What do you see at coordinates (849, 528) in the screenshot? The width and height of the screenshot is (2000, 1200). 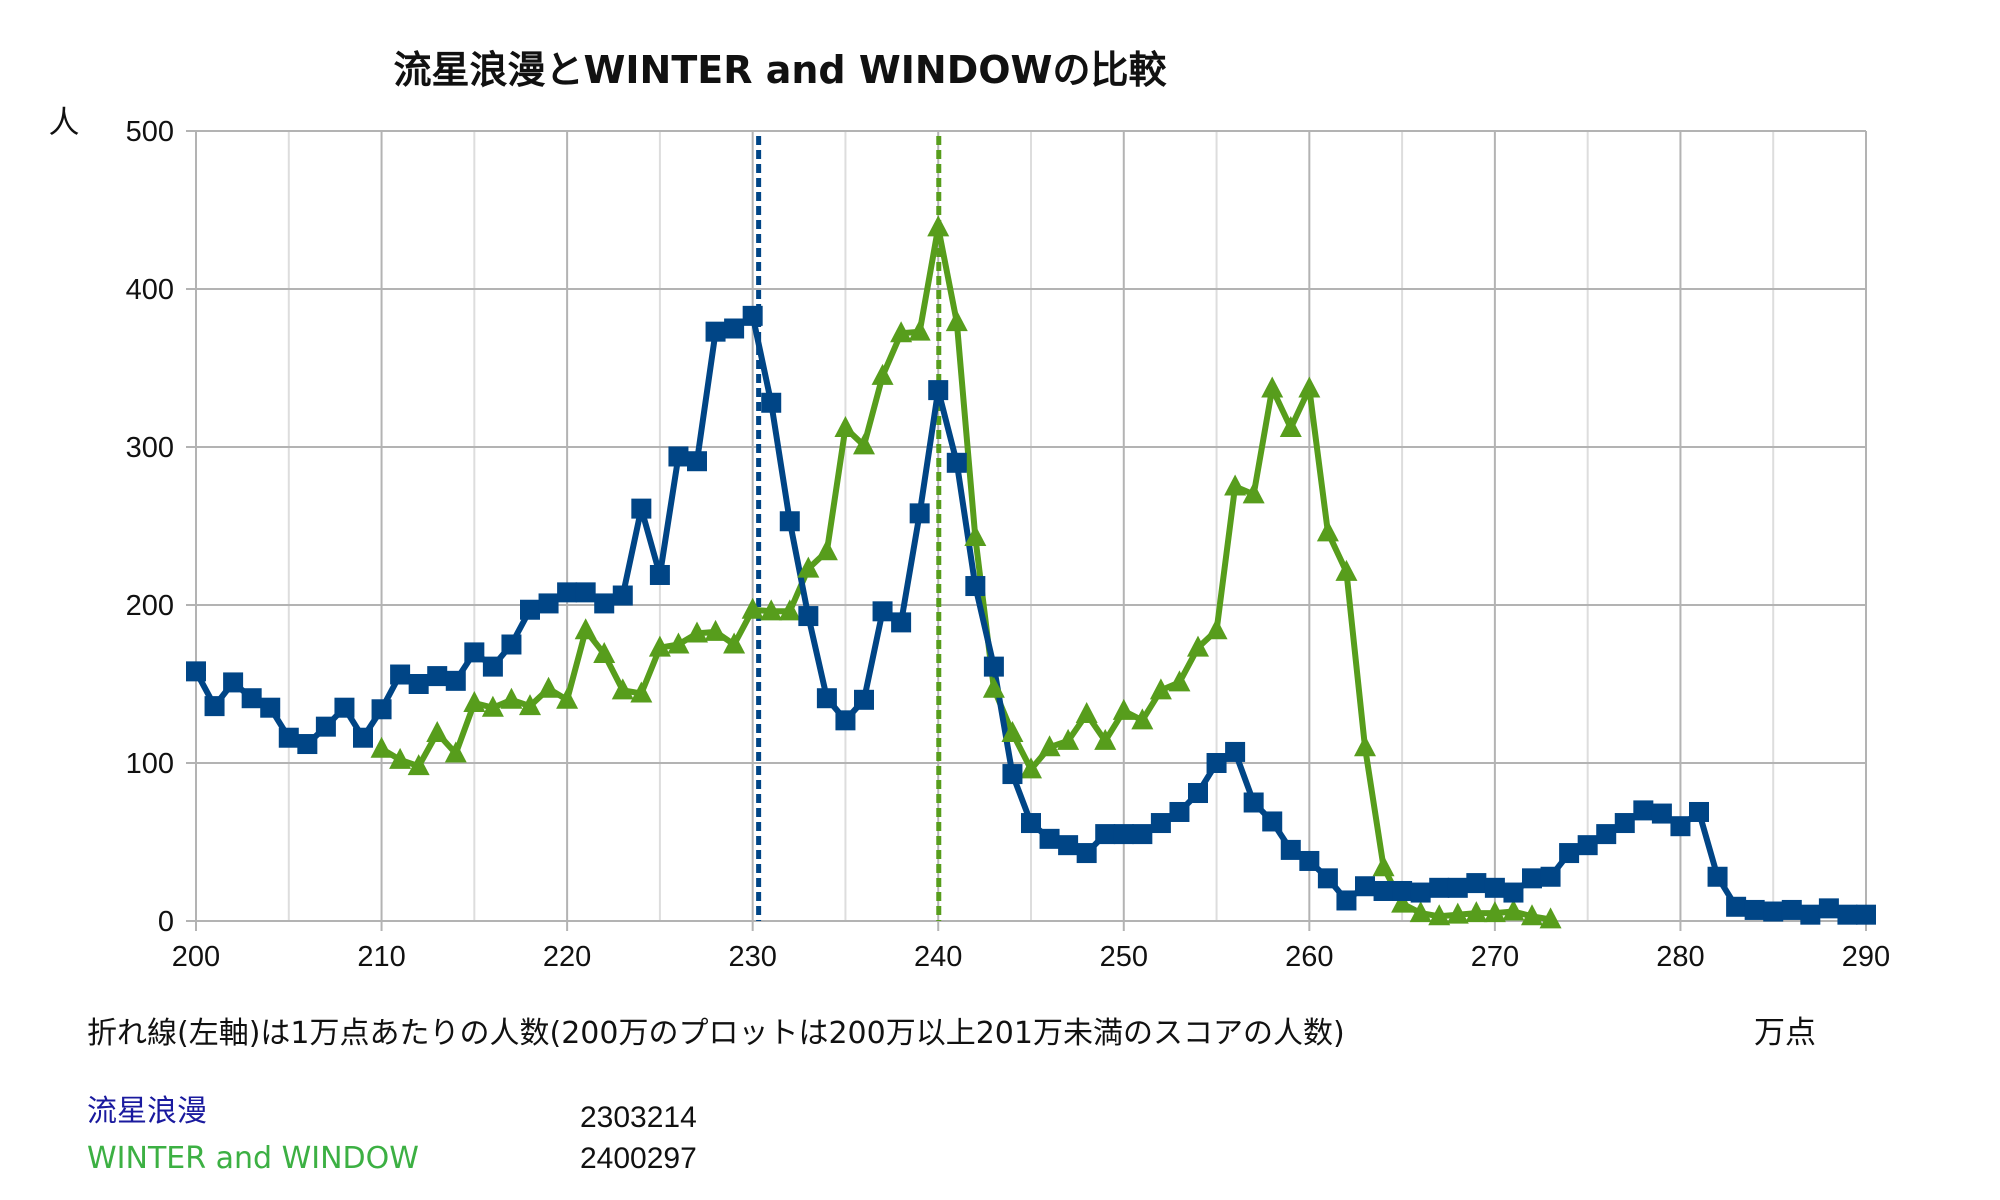 I see `reference-lines` at bounding box center [849, 528].